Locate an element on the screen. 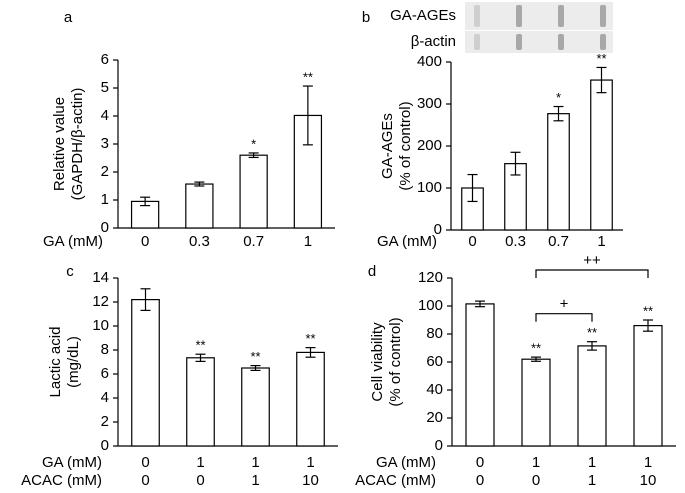 The width and height of the screenshot is (685, 493). y-axis-label: Lactic acid is located at coordinates (55, 362).